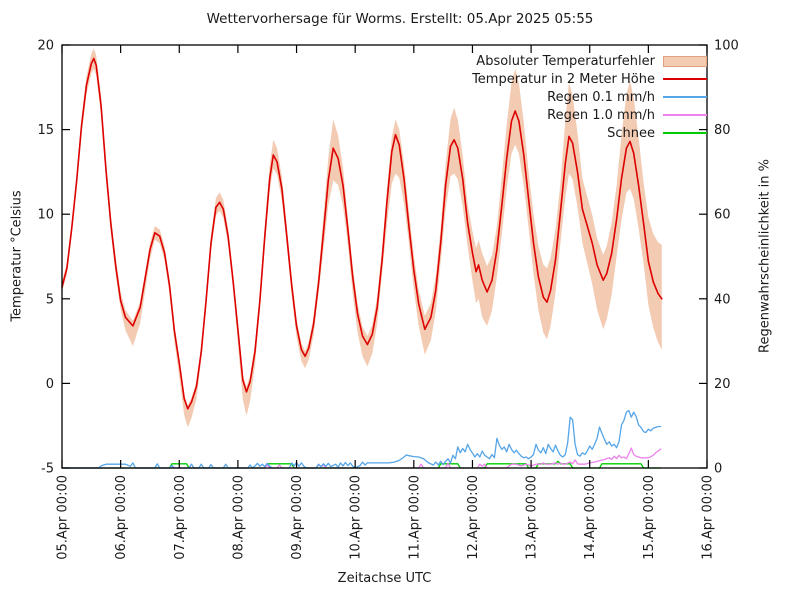 This screenshot has width=800, height=600. What do you see at coordinates (722, 384) in the screenshot?
I see `y-right-tick-label: 20` at bounding box center [722, 384].